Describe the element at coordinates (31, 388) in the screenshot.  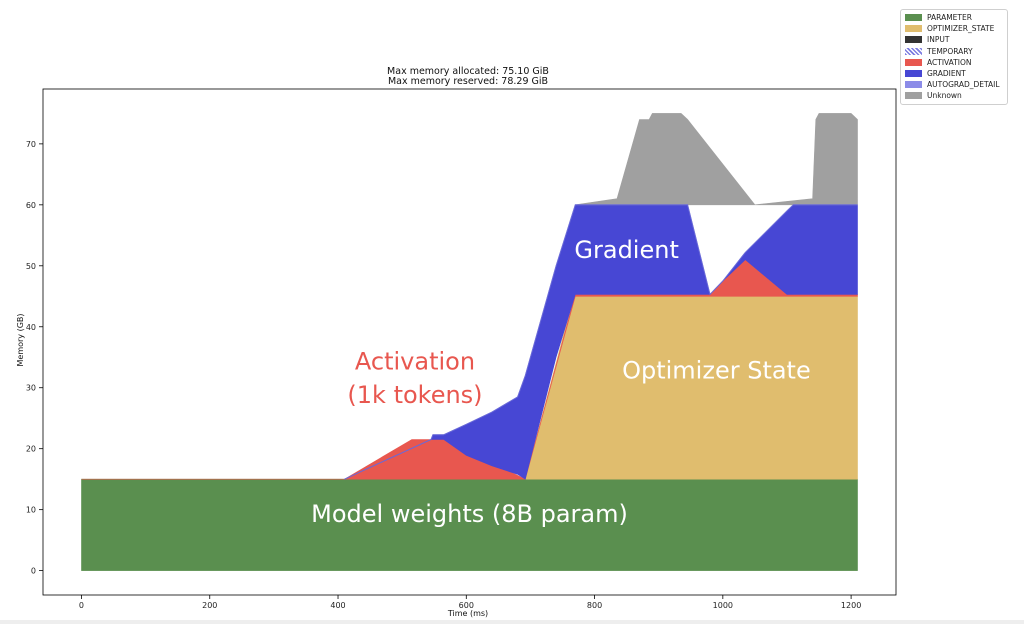
I see `y-tick-label: 30` at that location.